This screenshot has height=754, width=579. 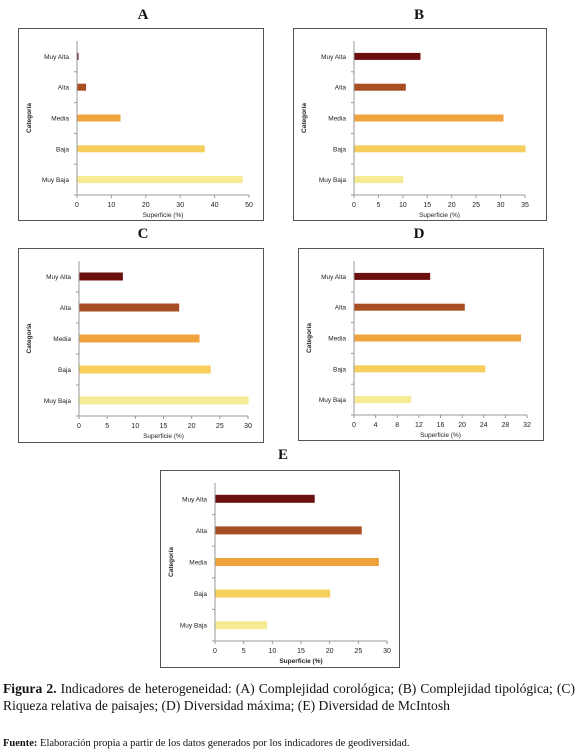 What do you see at coordinates (440, 149) in the screenshot?
I see `chart-b-bar-baja` at bounding box center [440, 149].